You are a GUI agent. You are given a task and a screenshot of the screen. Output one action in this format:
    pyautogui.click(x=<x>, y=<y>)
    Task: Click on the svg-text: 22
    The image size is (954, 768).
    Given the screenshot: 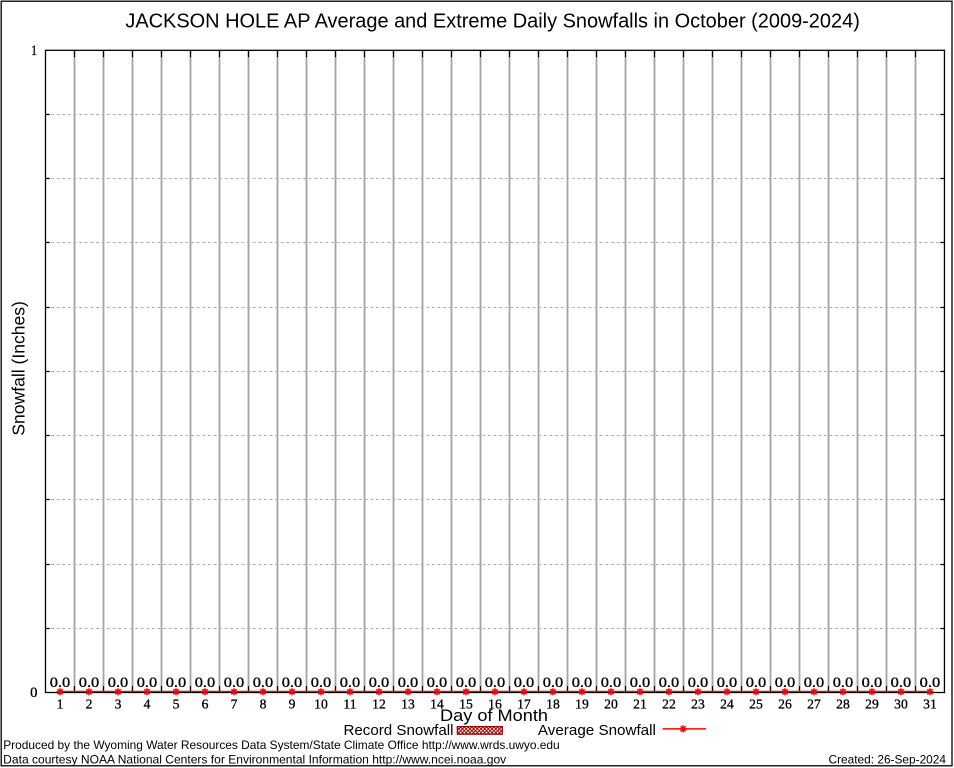 What is the action you would take?
    pyautogui.click(x=669, y=703)
    